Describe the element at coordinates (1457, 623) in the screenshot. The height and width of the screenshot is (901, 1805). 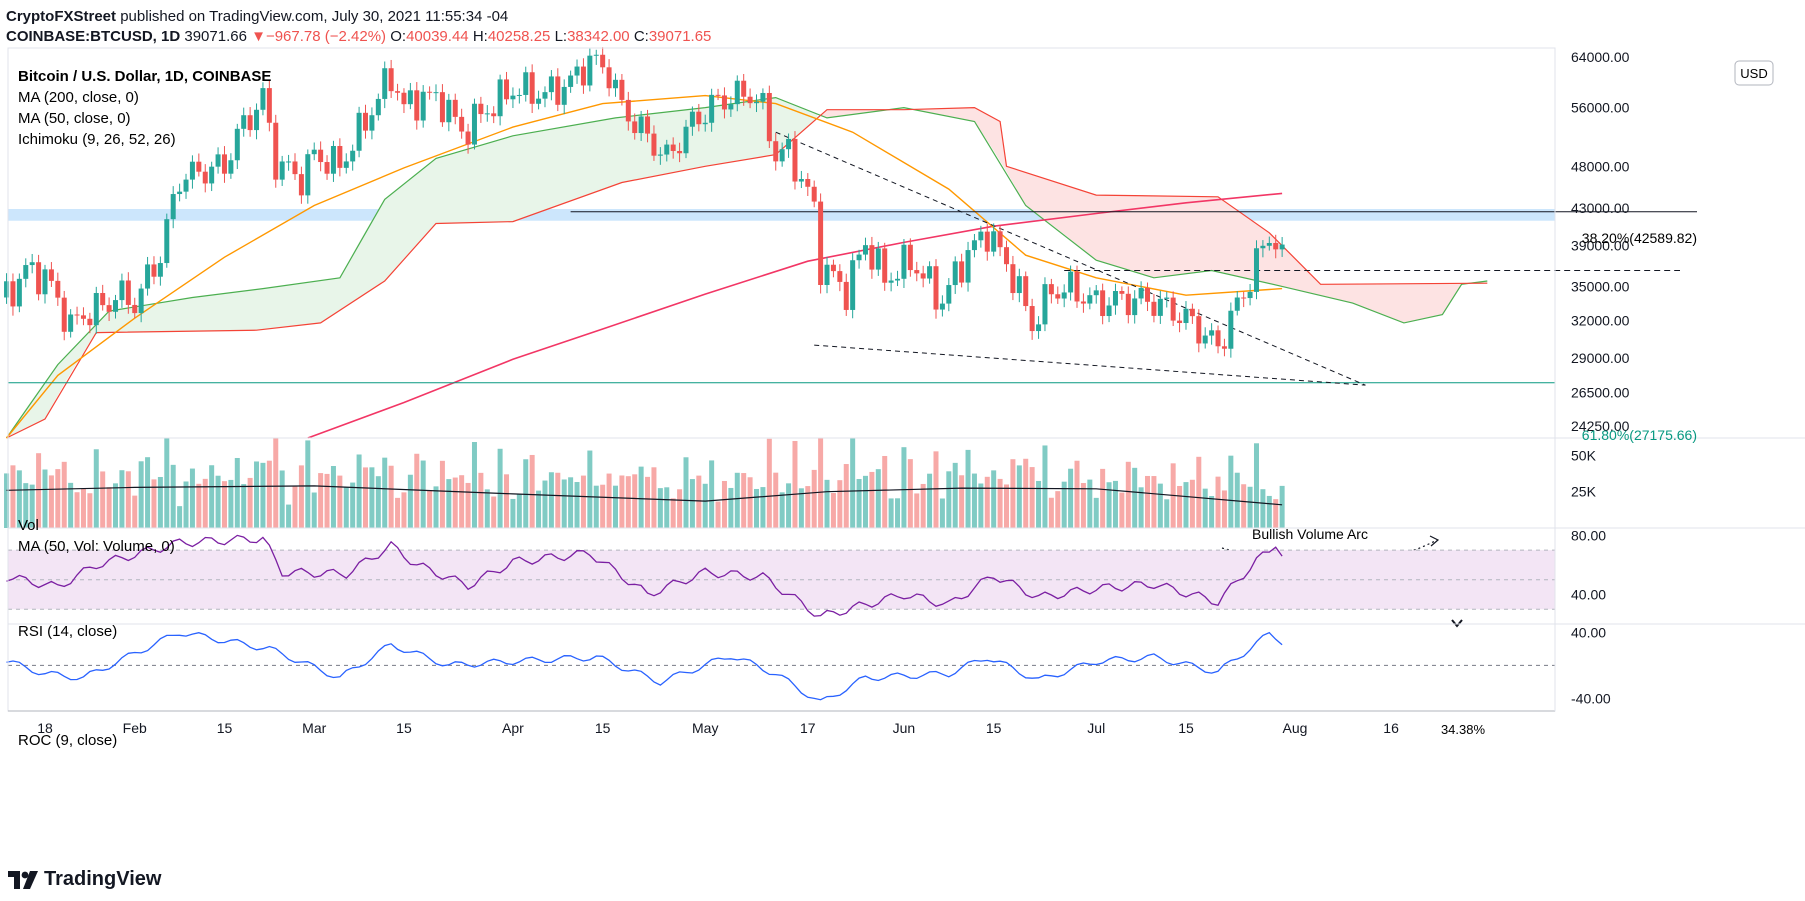
I see `chevron-down-icon` at that location.